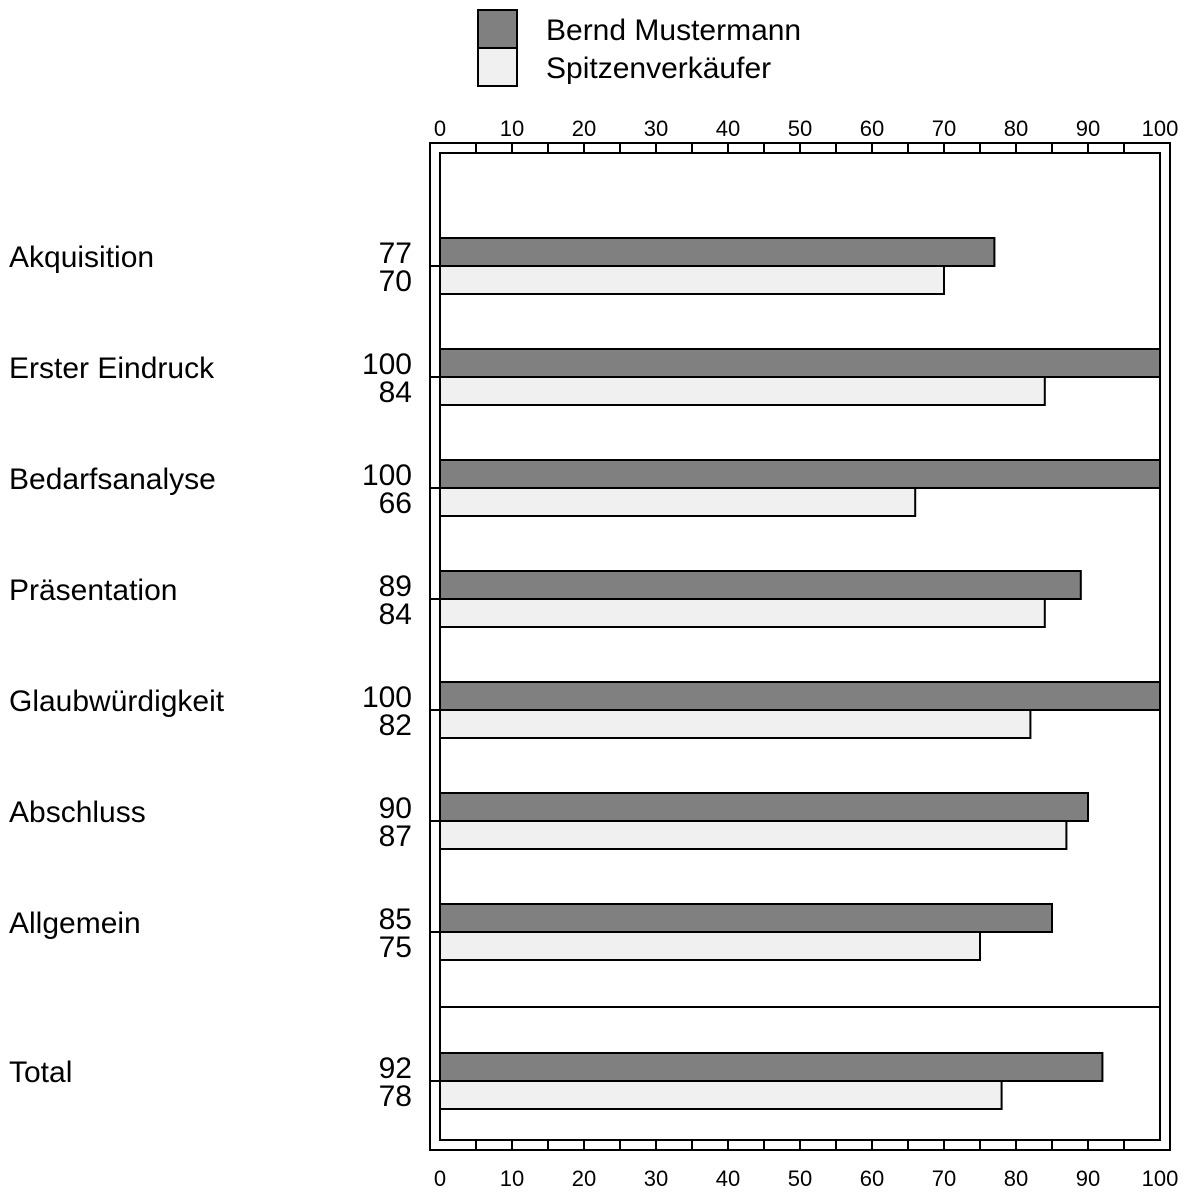 The image size is (1186, 1194). Describe the element at coordinates (584, 128) in the screenshot. I see `top-tick-label: 20` at that location.